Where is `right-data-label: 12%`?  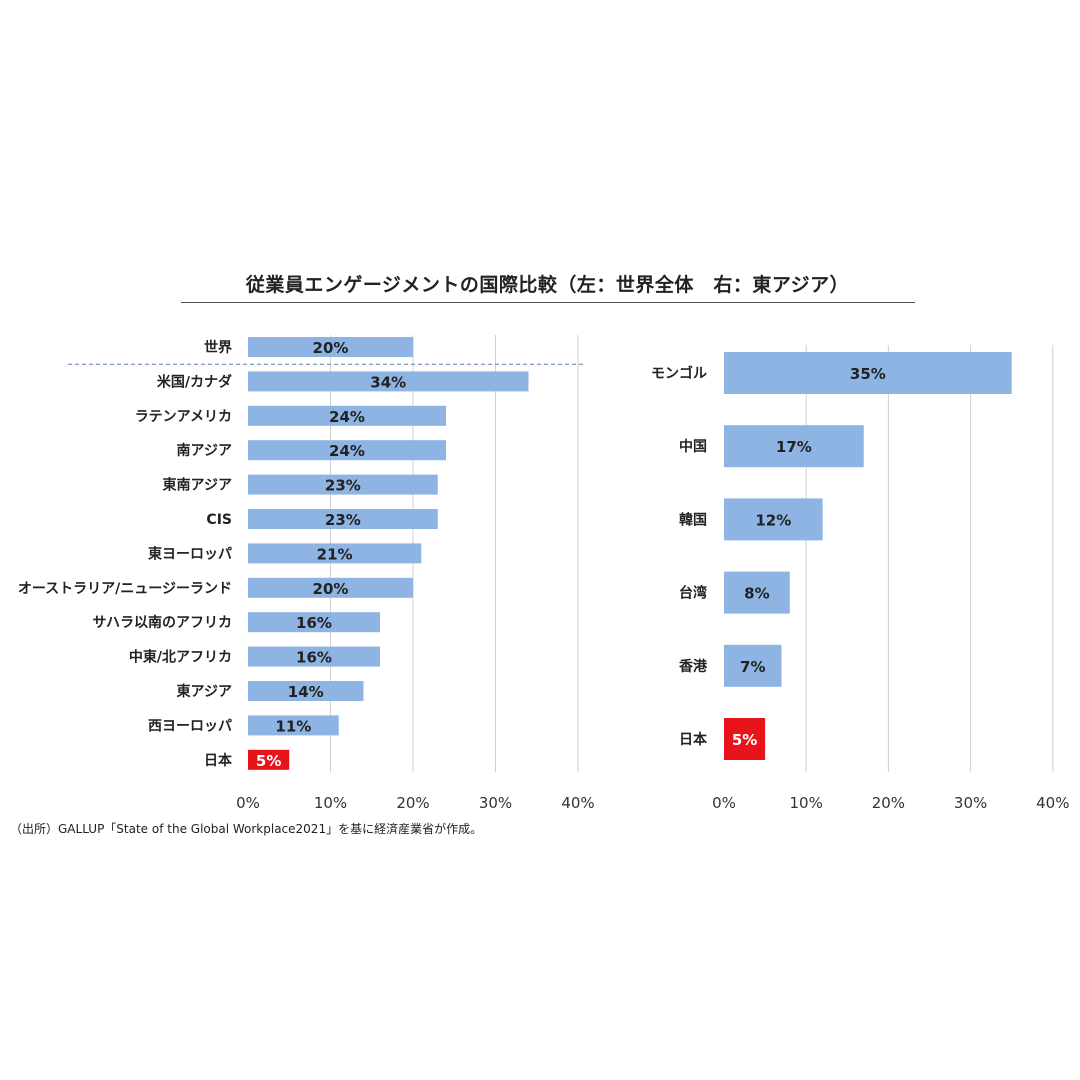 right-data-label: 12% is located at coordinates (773, 520).